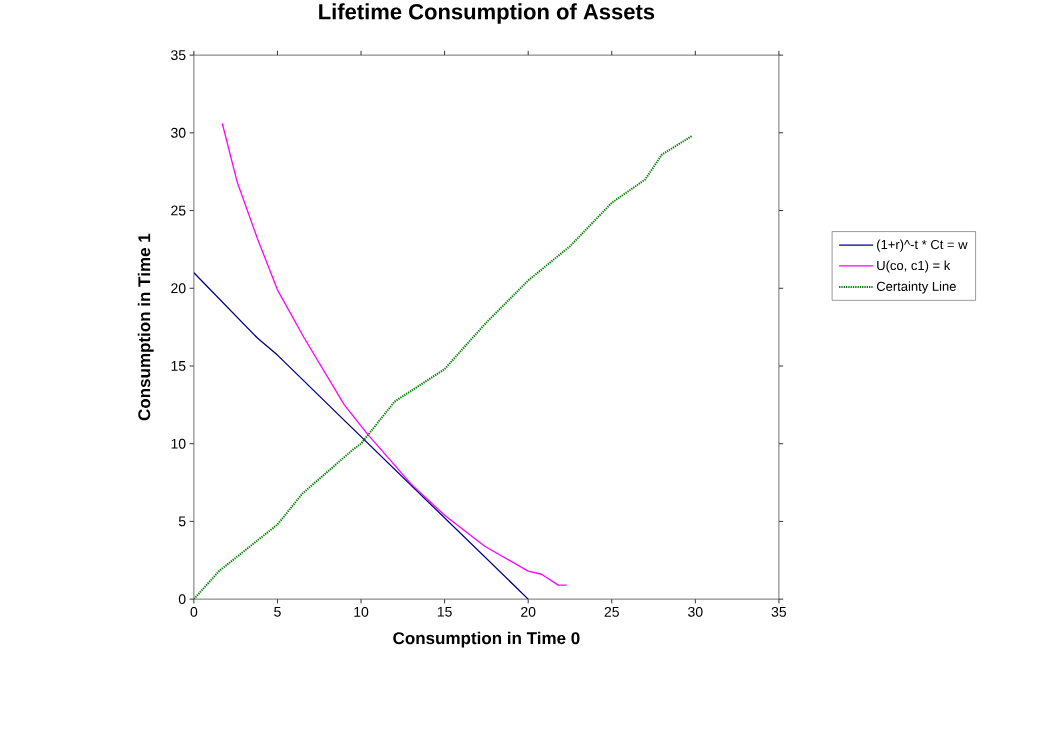 The height and width of the screenshot is (753, 1040). I want to click on legend-label: Certainty Line, so click(916, 287).